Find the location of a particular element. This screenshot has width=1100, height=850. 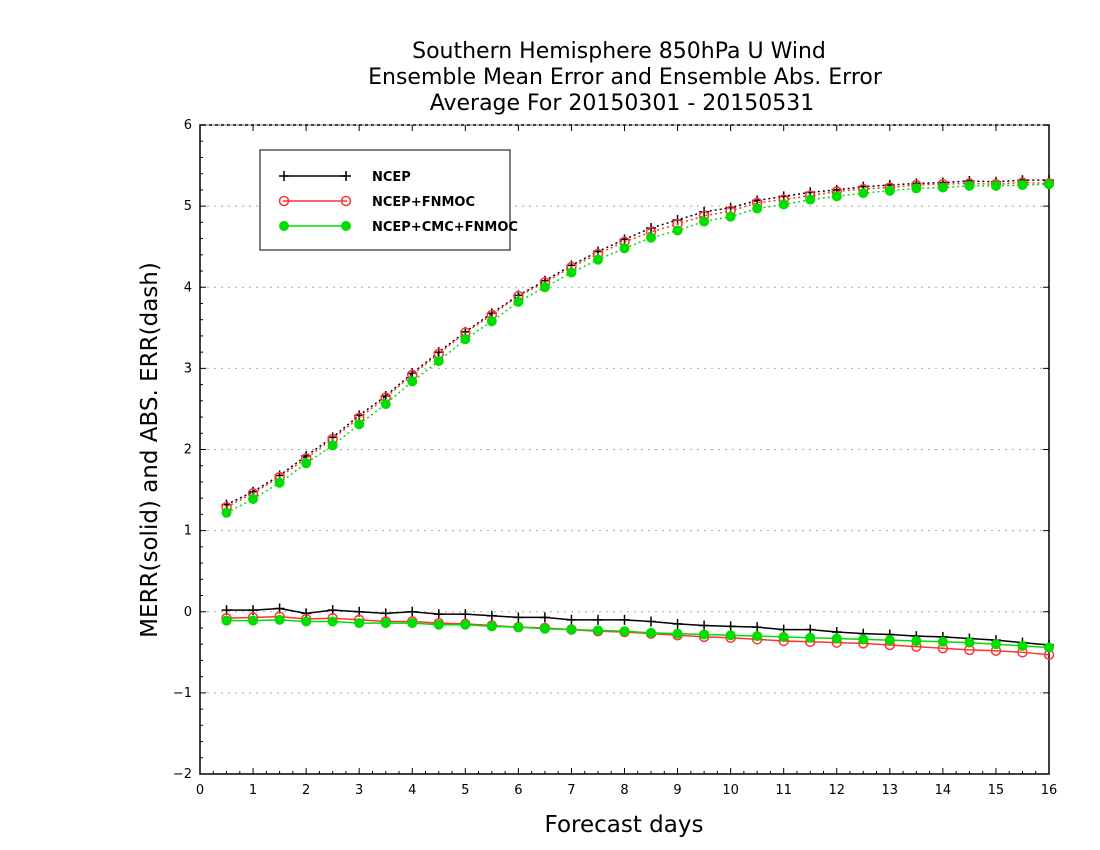

legend-label: NCEP is located at coordinates (391, 177).